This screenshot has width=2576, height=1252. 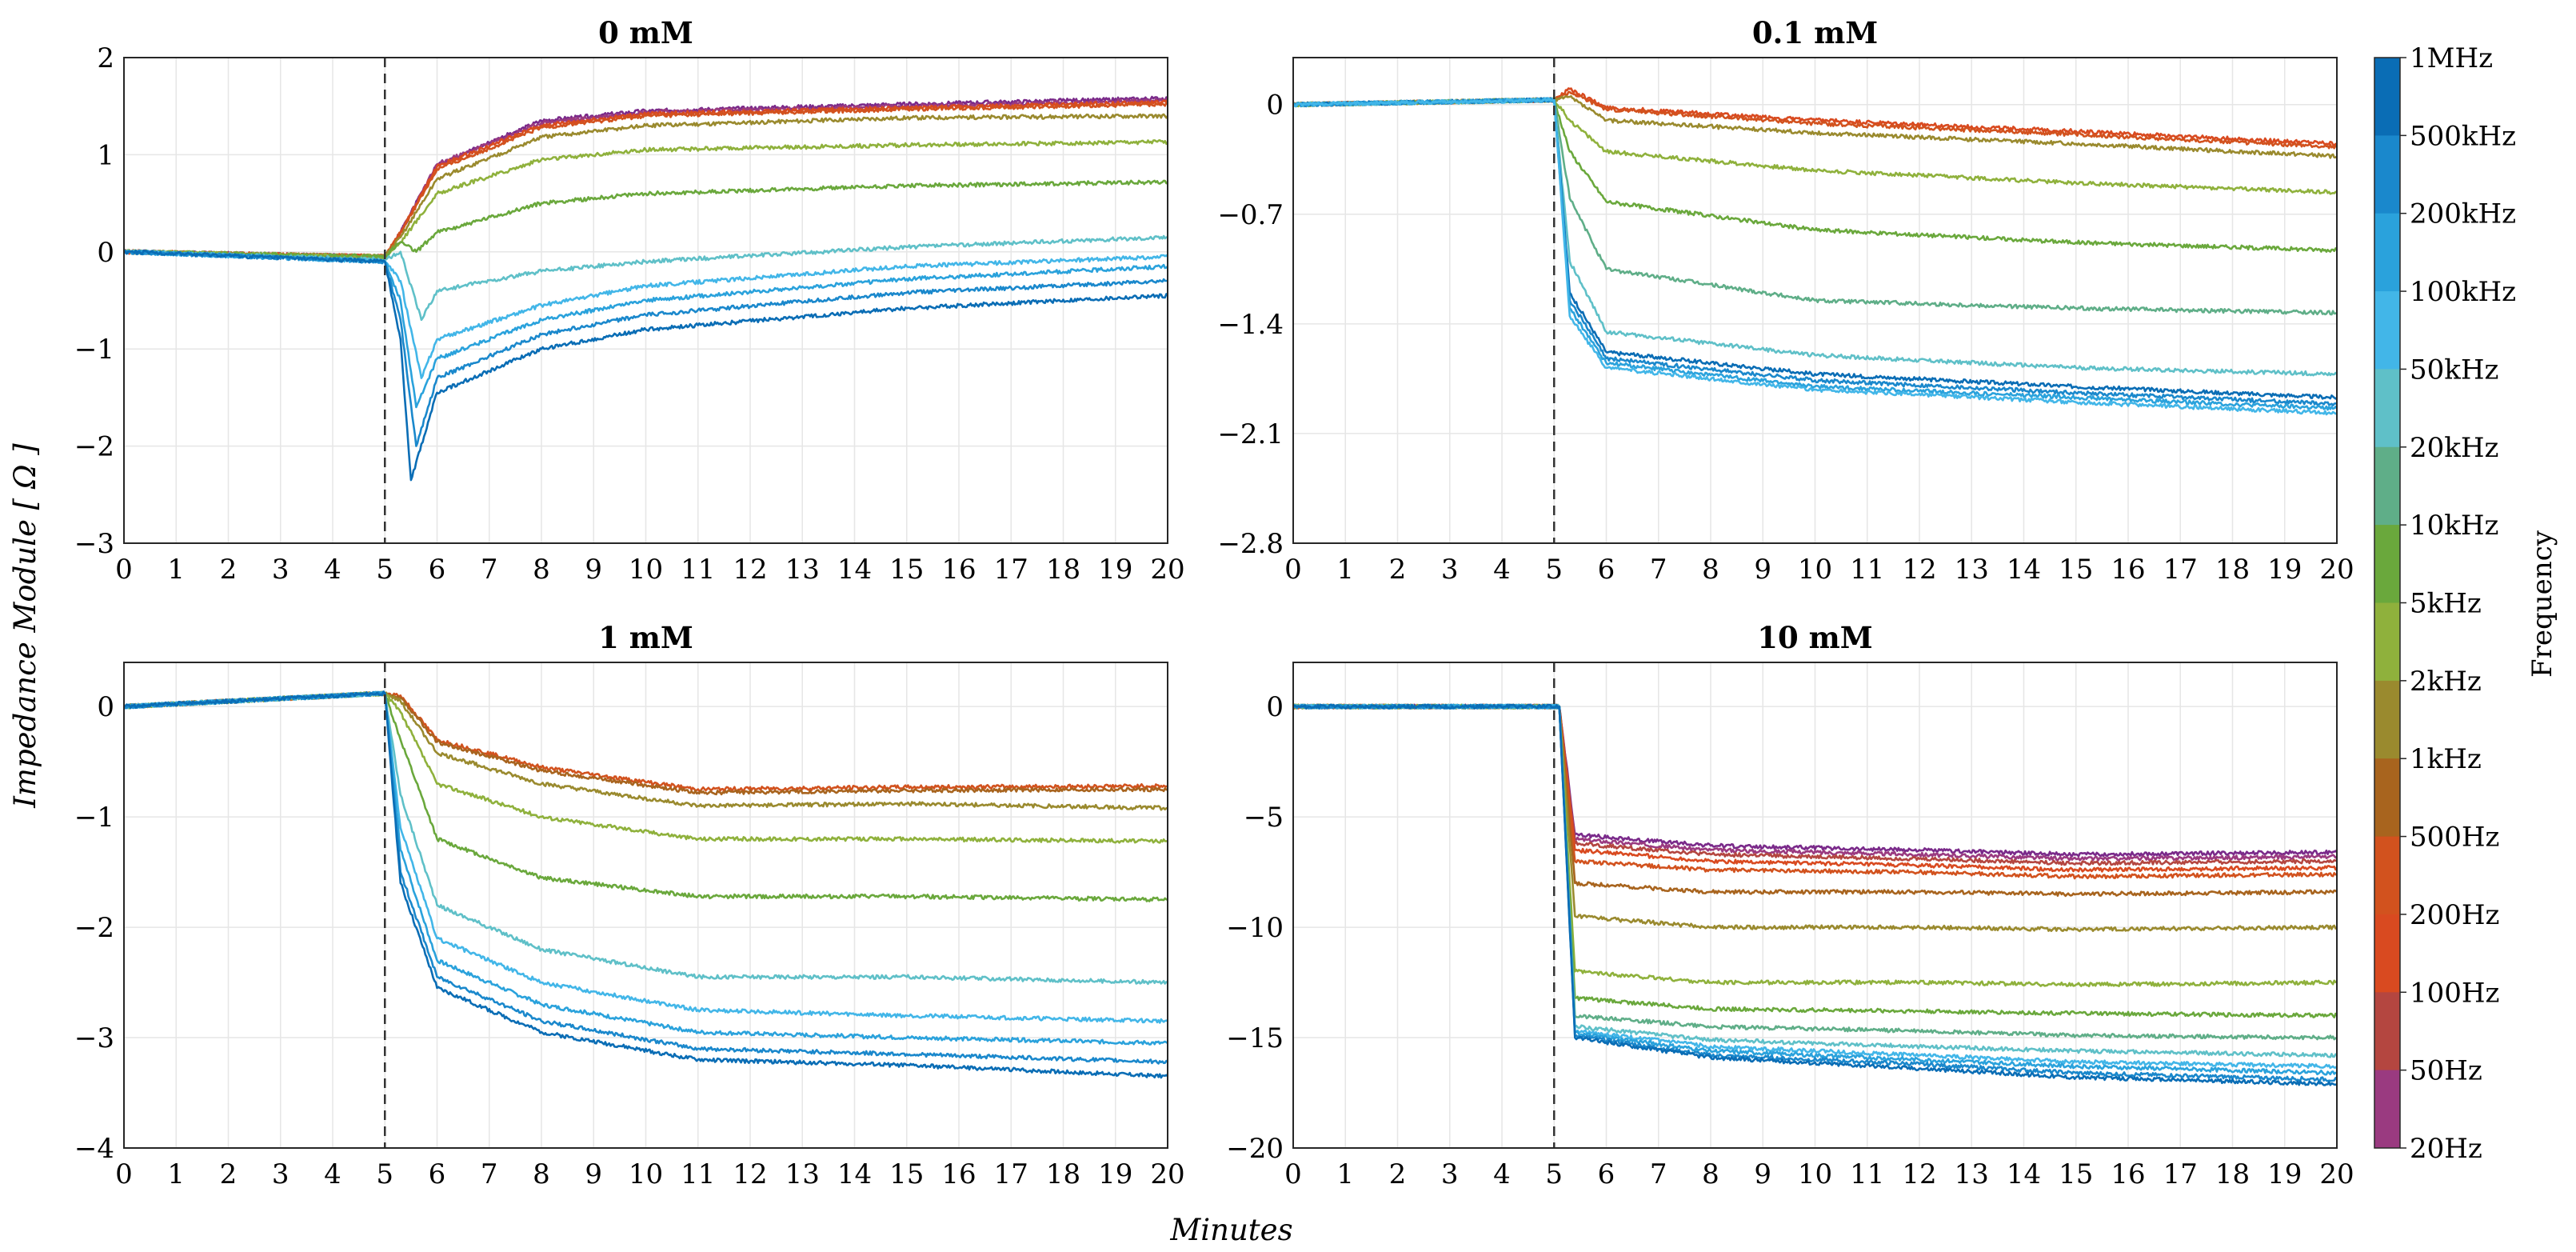 I want to click on x-tick-label: 15, so click(x=2076, y=1174).